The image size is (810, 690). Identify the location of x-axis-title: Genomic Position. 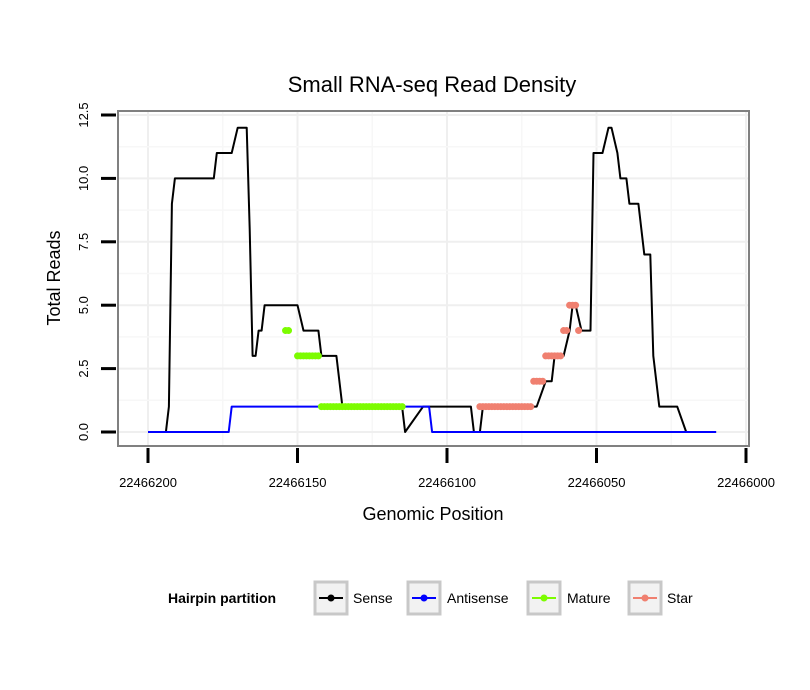
(432, 514).